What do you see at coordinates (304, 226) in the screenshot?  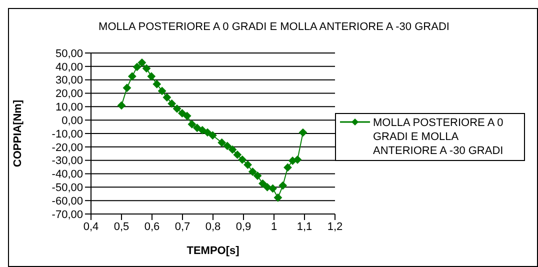 I see `x-tick-label: 1,1` at bounding box center [304, 226].